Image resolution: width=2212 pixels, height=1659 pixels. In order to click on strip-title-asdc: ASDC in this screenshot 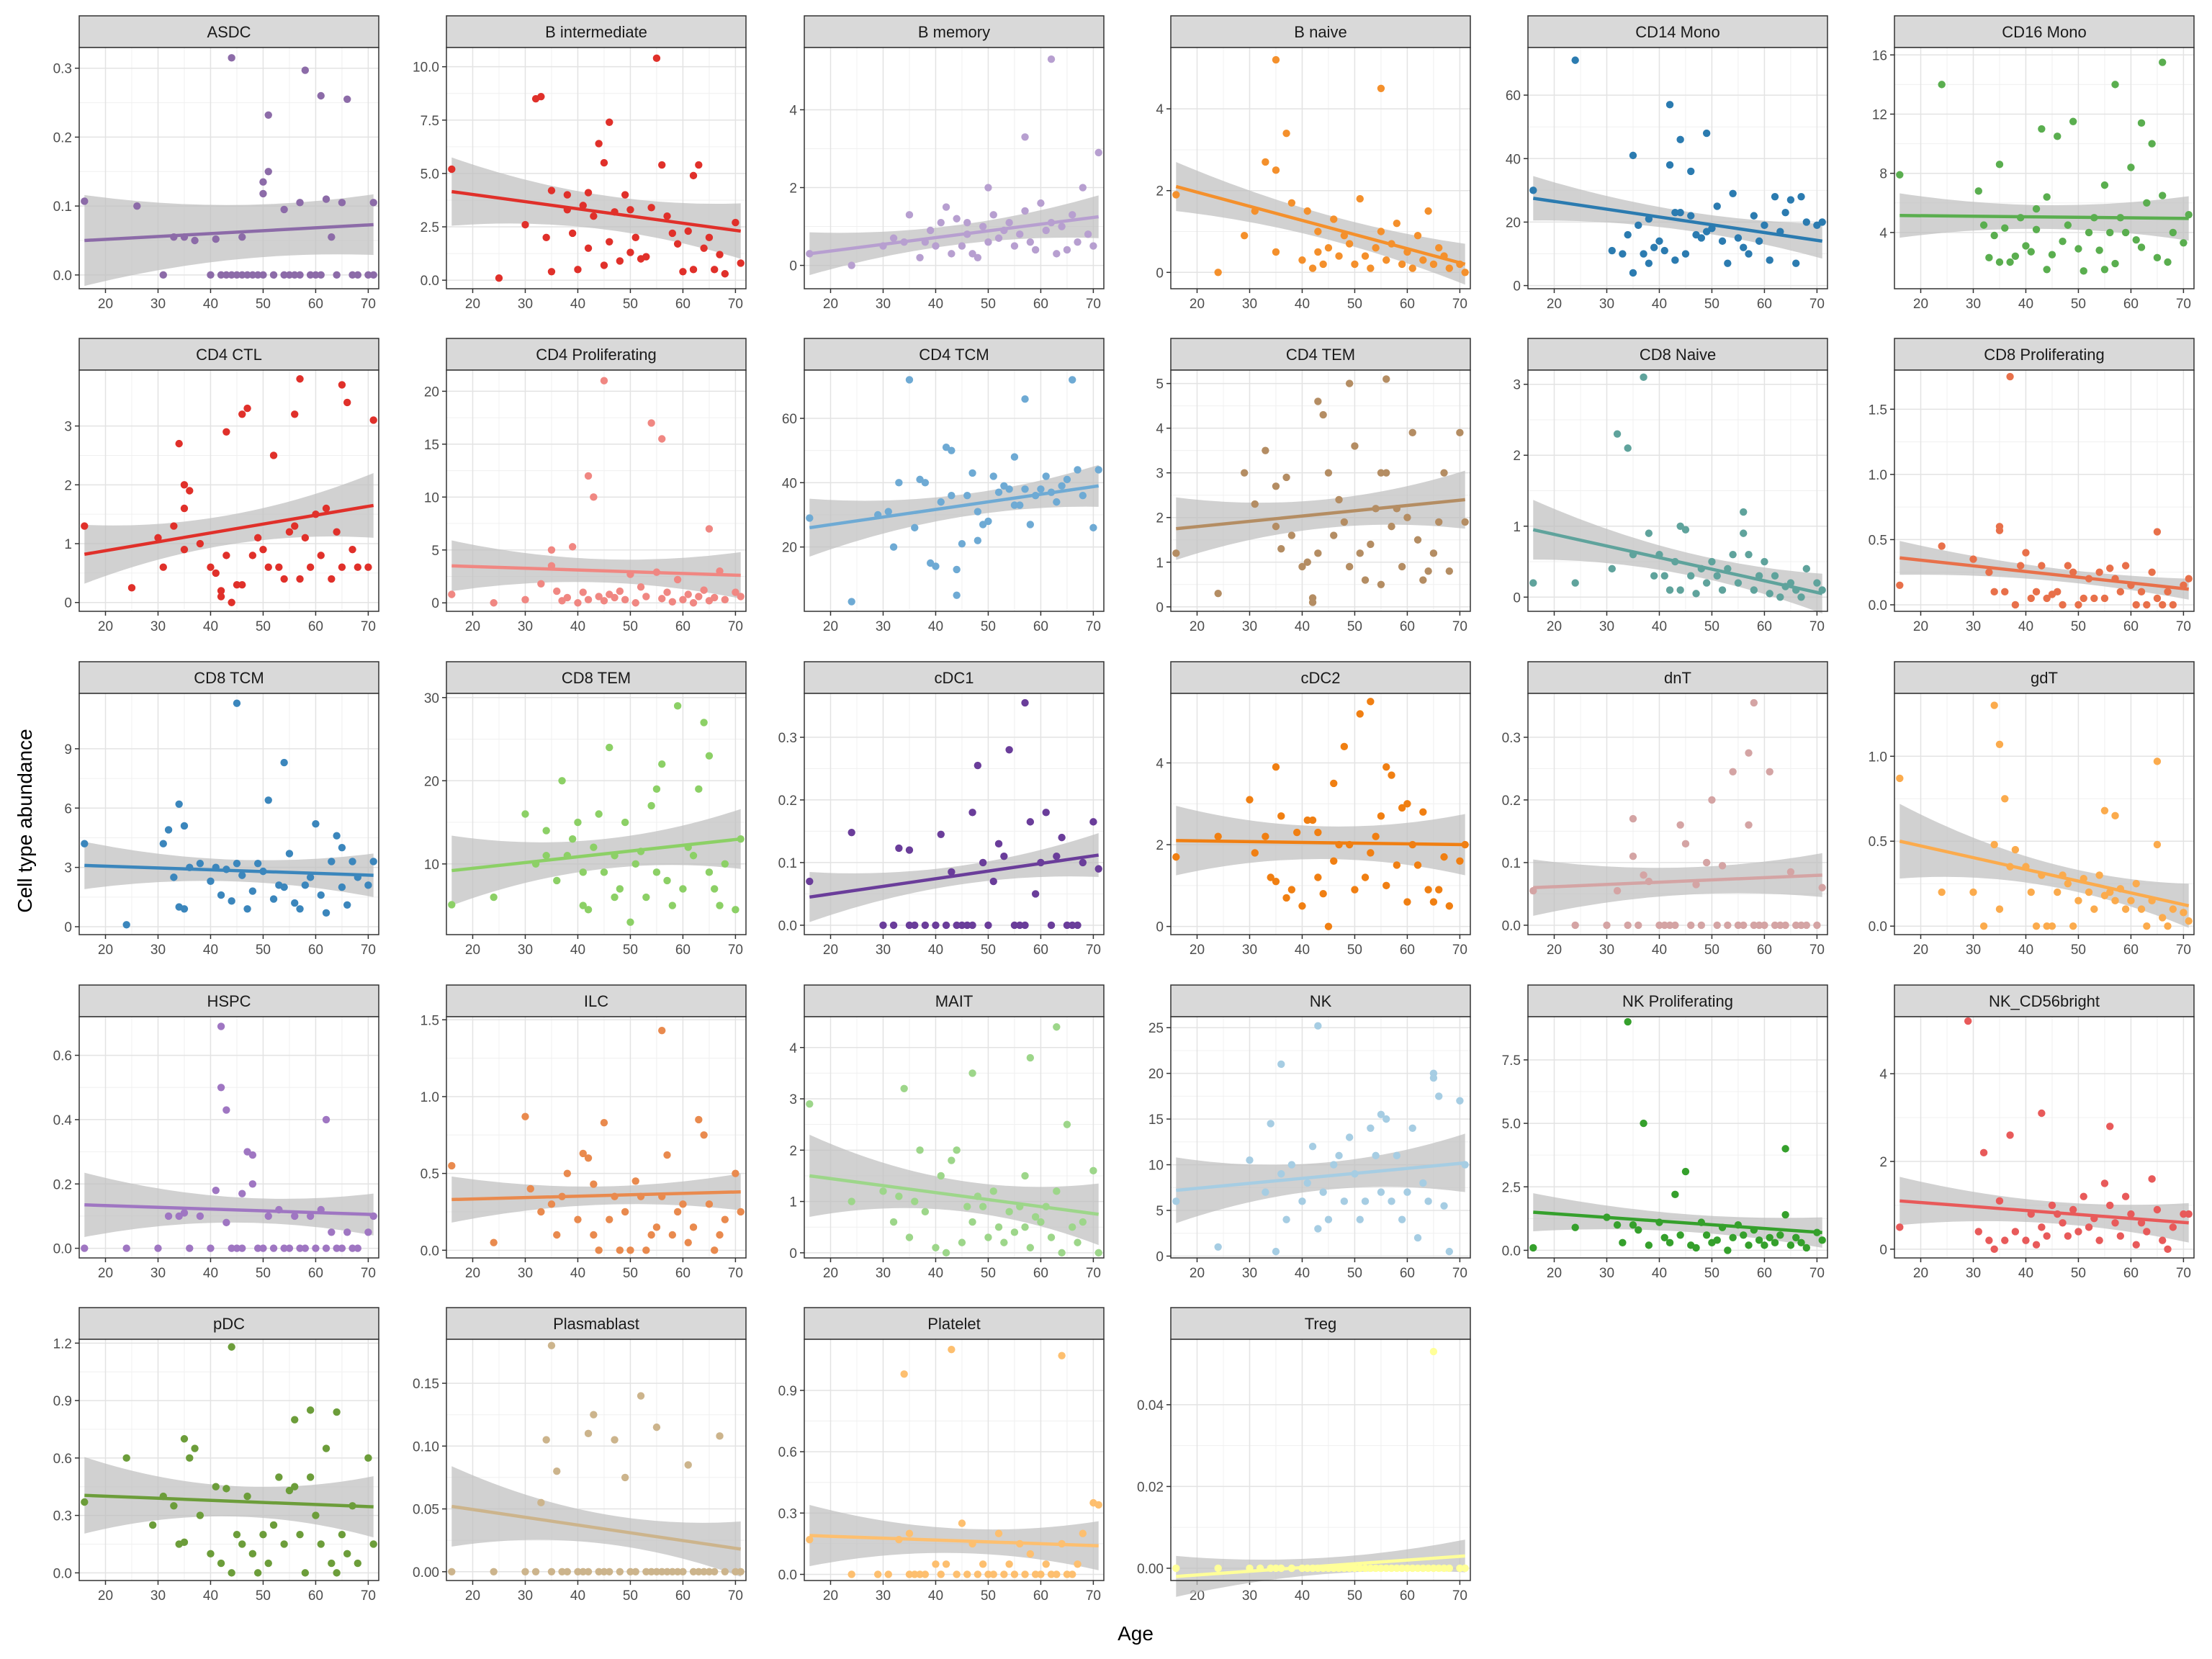, I will do `click(229, 32)`.